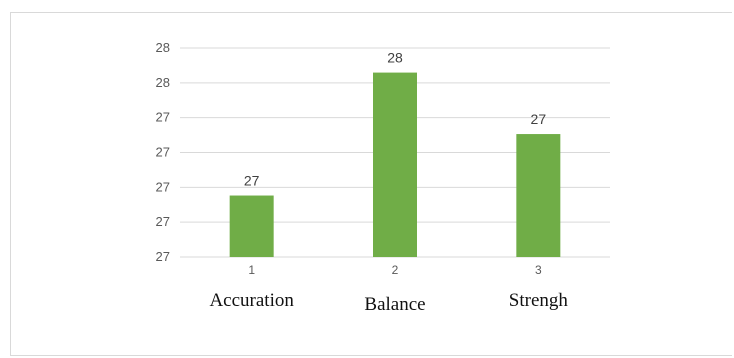  Describe the element at coordinates (388, 289) in the screenshot. I see `x-axis-categories: 1 Accuration 2 Balance 3 Strengh` at that location.